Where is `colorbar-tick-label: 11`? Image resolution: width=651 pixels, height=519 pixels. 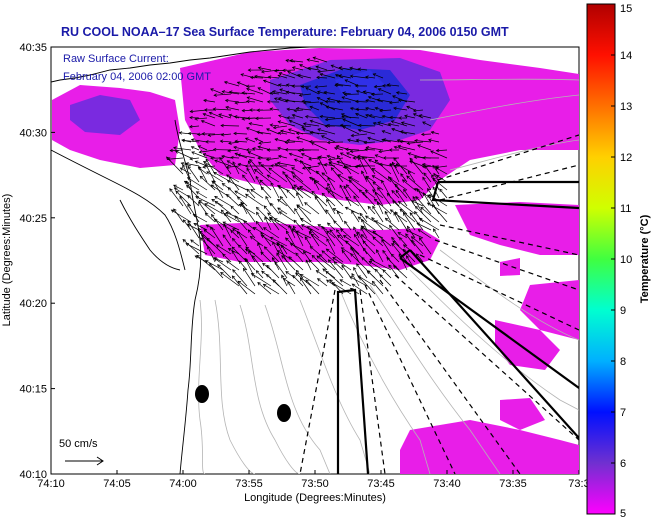 colorbar-tick-label: 11 is located at coordinates (625, 209).